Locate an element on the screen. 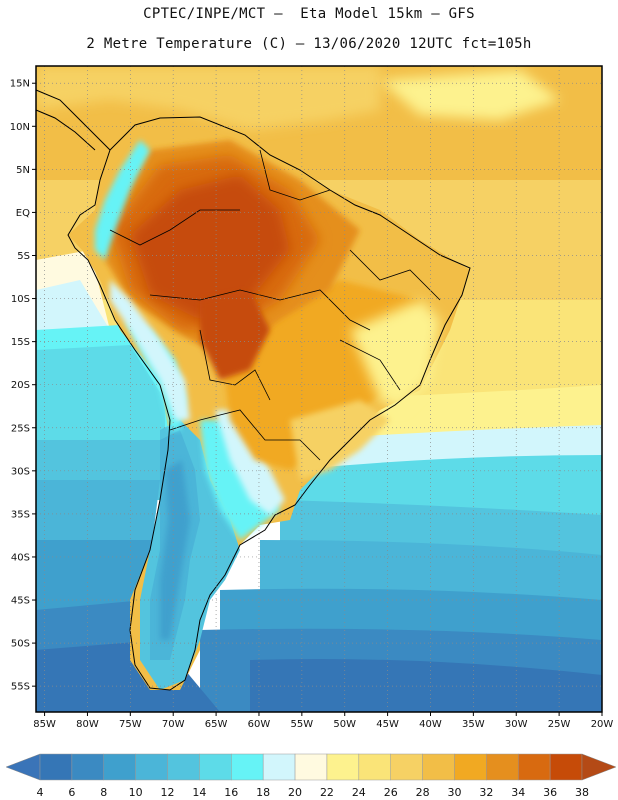 This screenshot has width=618, height=800. lon-label: 55W is located at coordinates (302, 724).